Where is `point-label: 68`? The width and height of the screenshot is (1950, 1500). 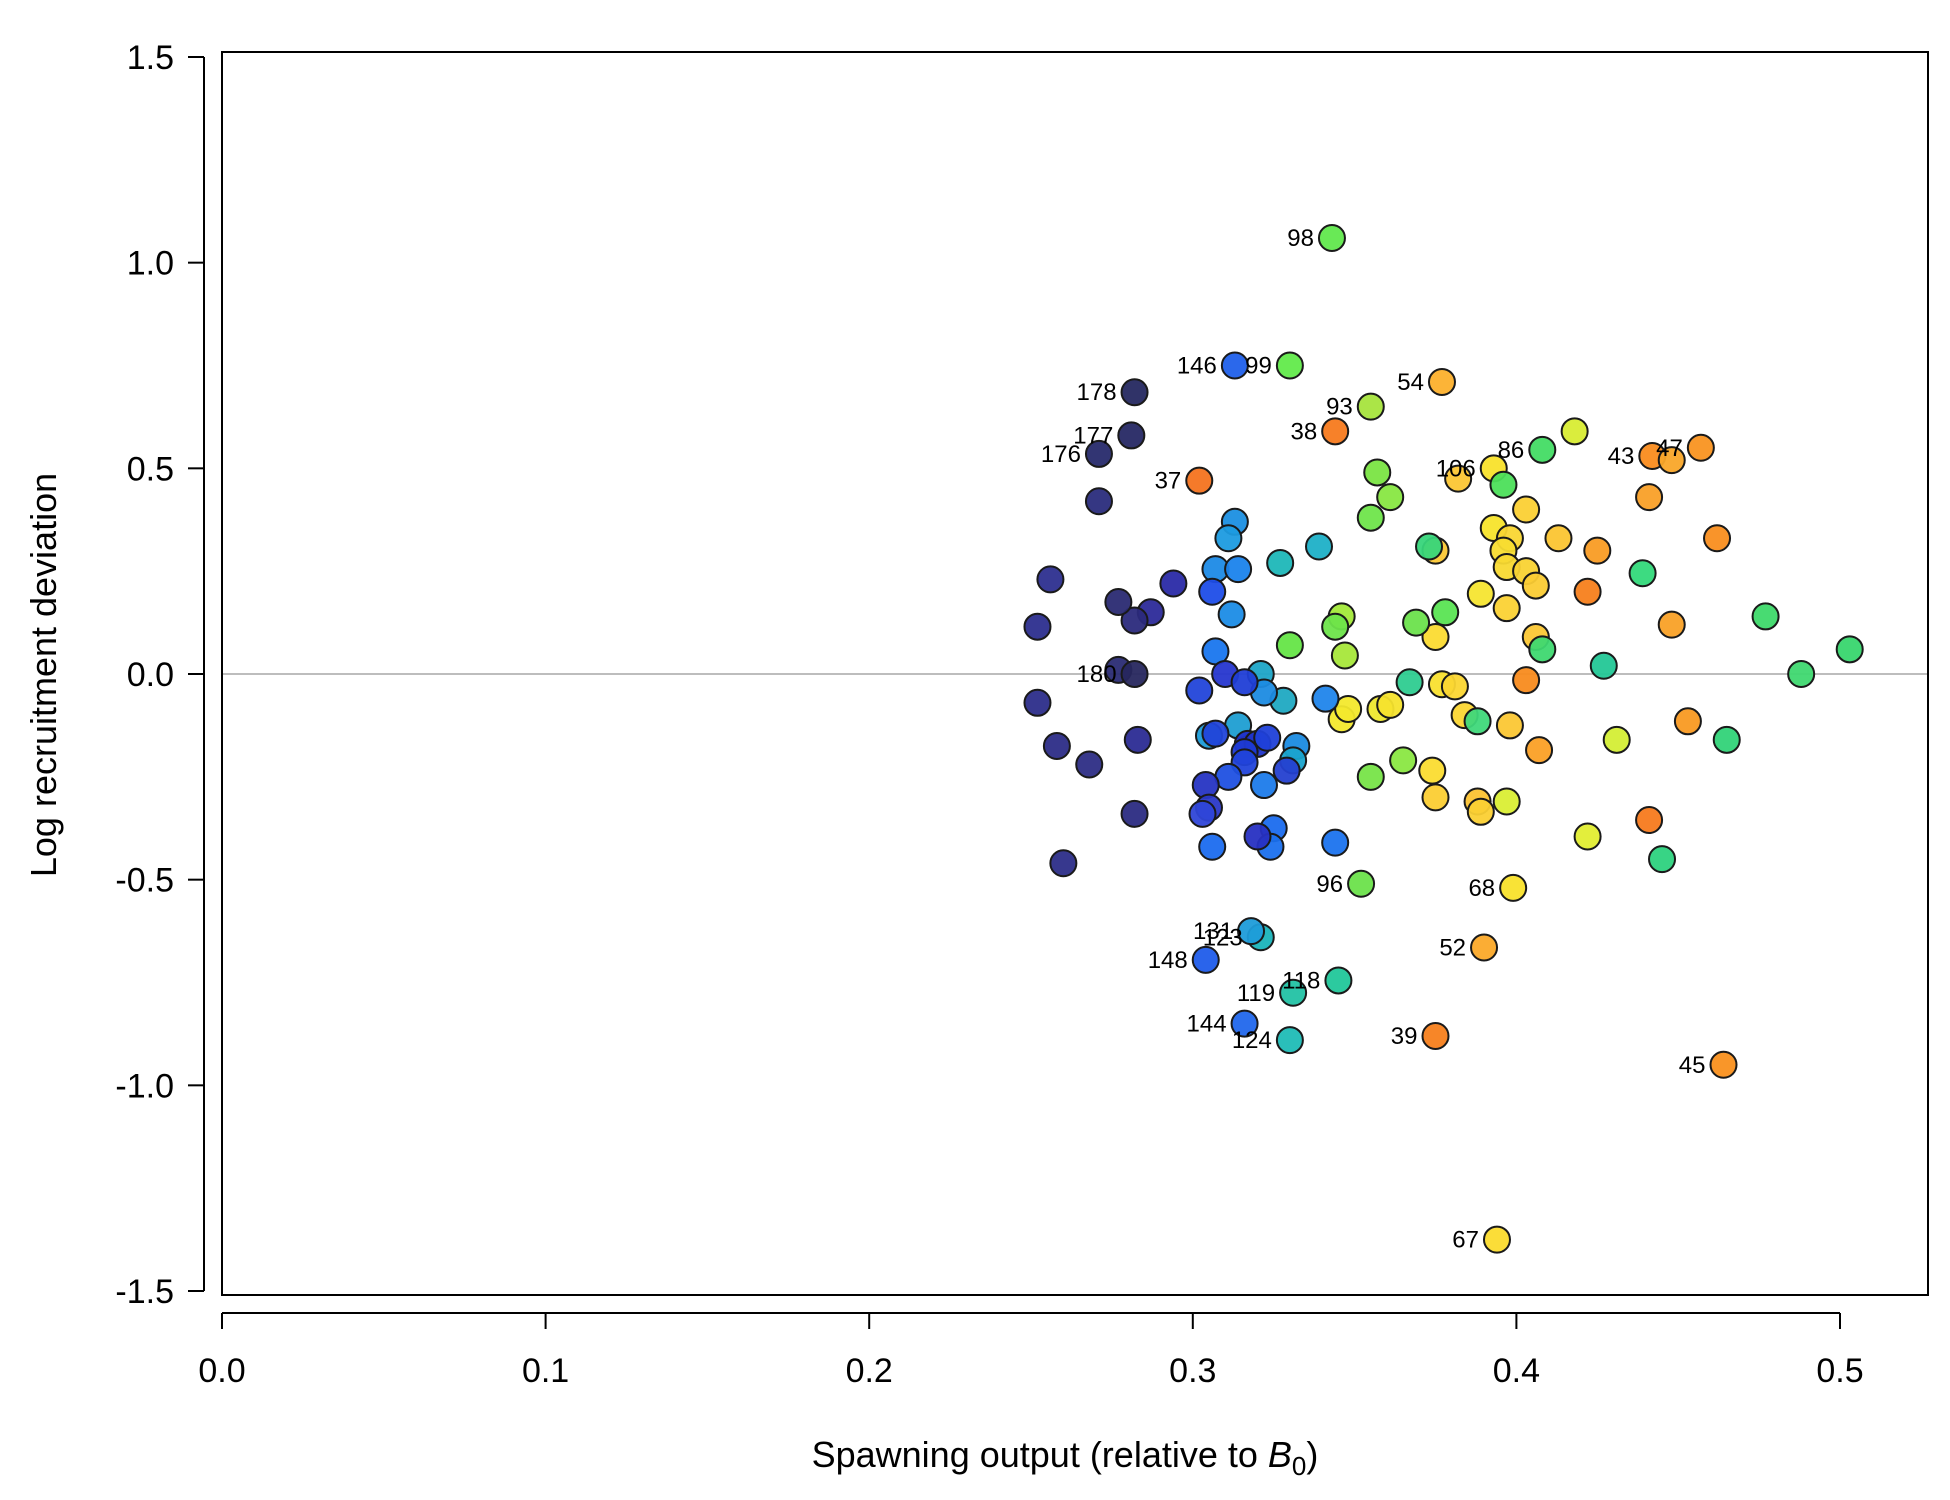
point-label: 68 is located at coordinates (1481, 888).